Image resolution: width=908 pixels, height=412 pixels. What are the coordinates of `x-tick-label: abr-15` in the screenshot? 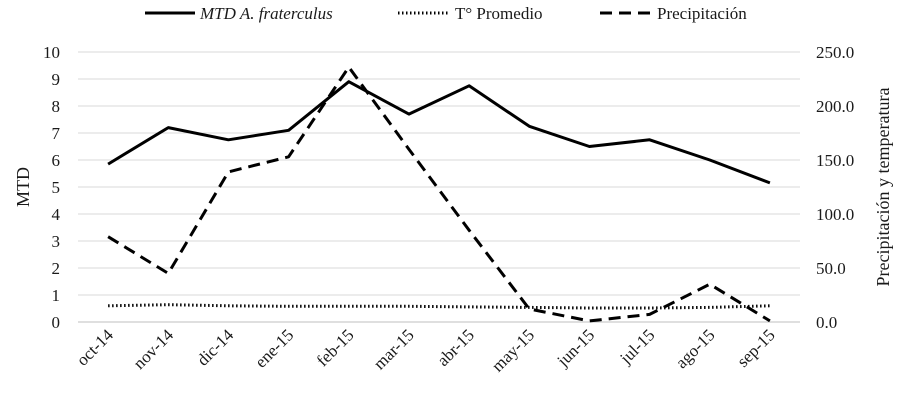 It's located at (455, 347).